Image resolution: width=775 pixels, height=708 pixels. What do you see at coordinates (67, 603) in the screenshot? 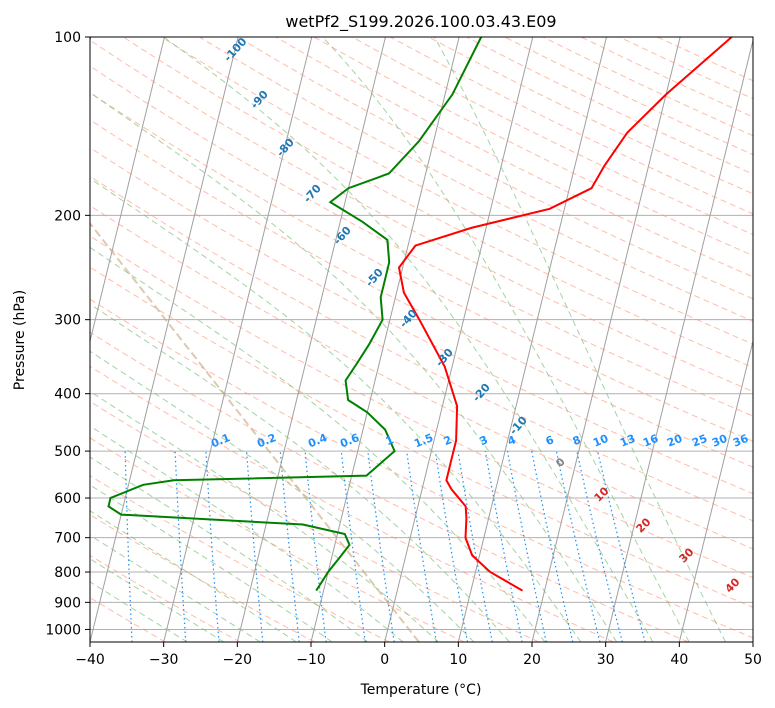
I see `y-tick-label: 900` at bounding box center [67, 603].